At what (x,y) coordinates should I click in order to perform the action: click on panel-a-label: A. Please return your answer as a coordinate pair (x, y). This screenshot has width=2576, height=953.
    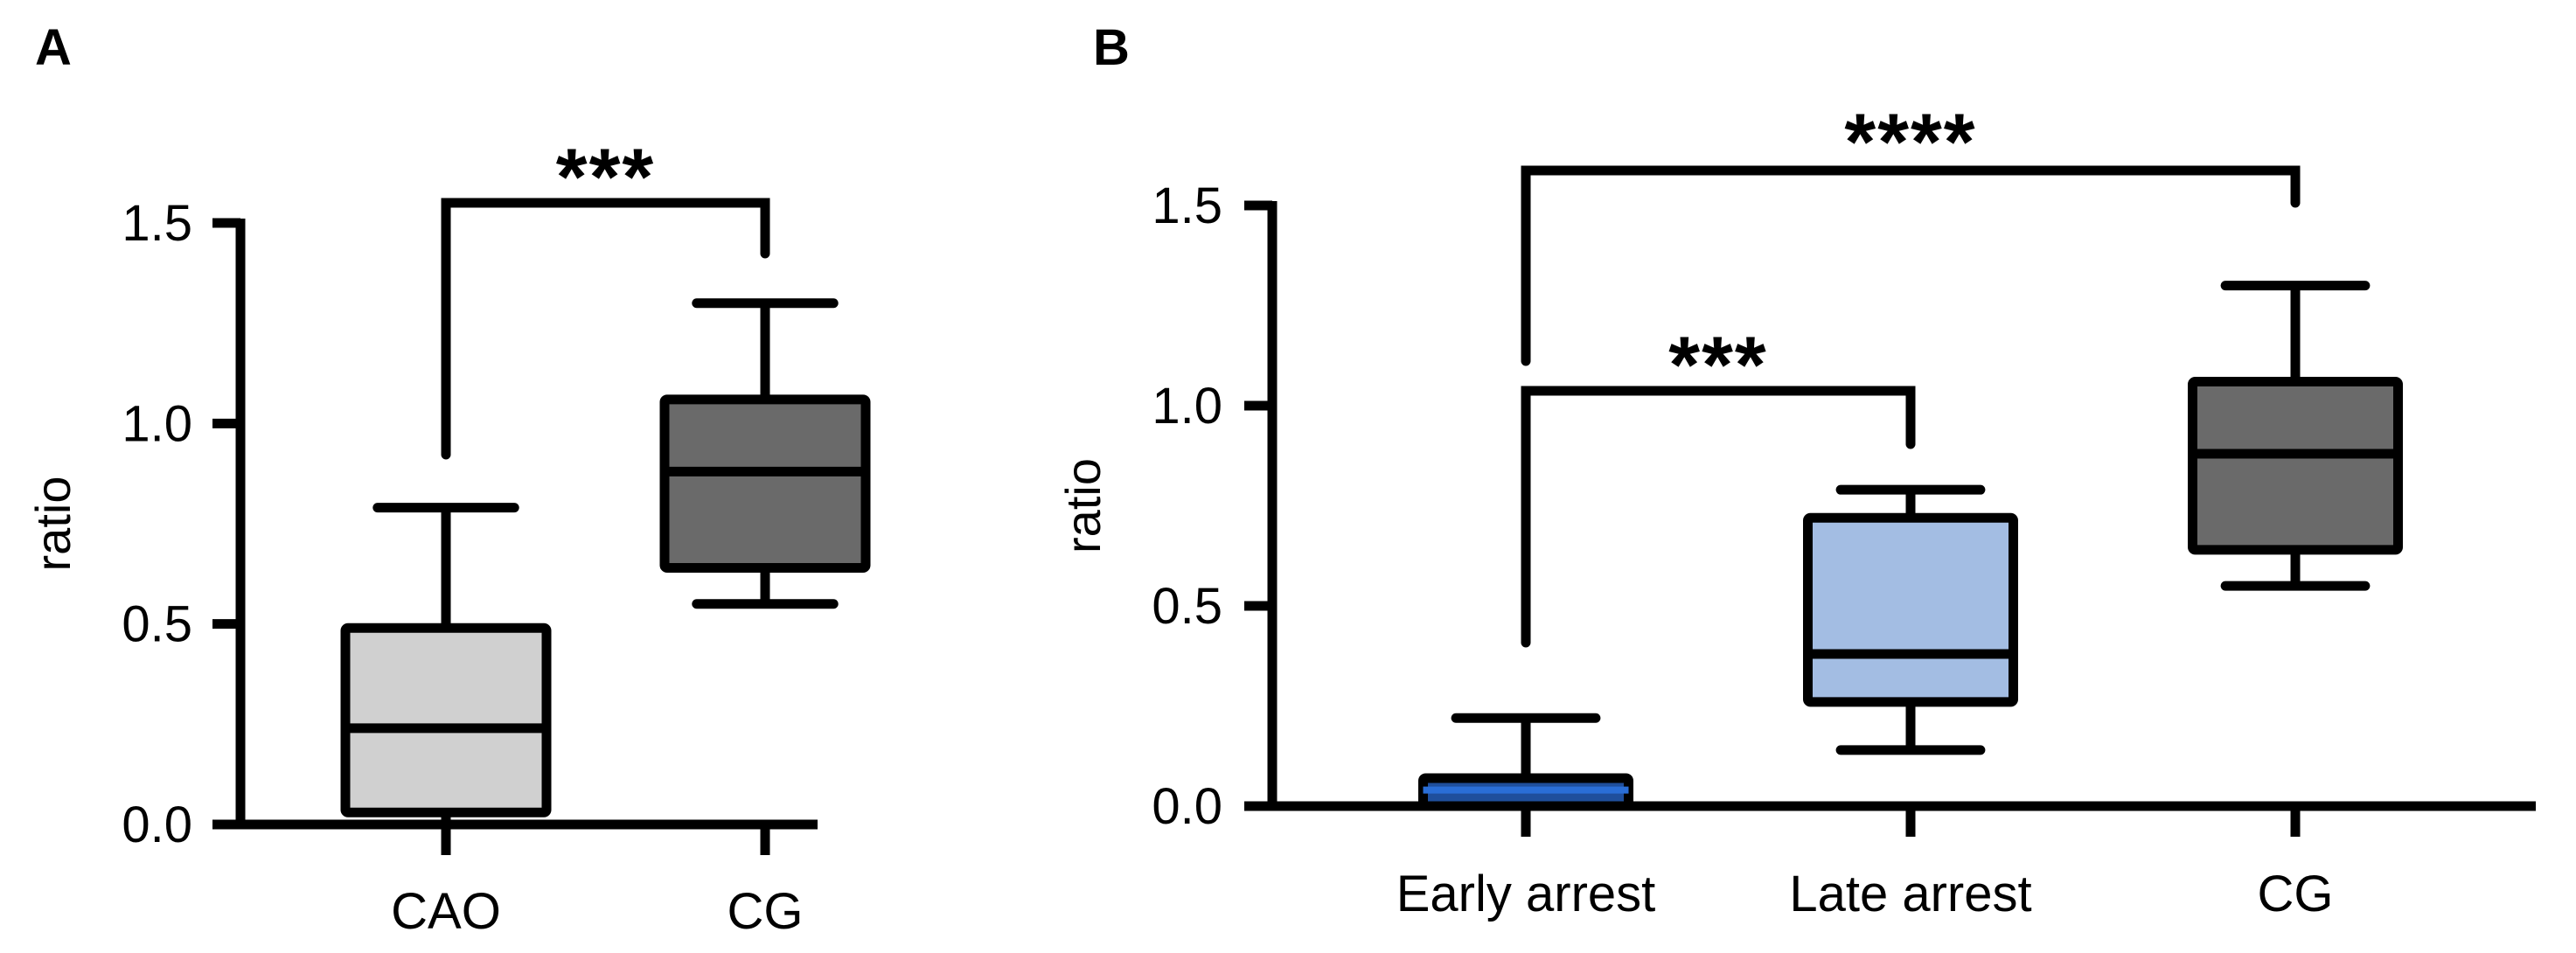
    Looking at the image, I should click on (53, 47).